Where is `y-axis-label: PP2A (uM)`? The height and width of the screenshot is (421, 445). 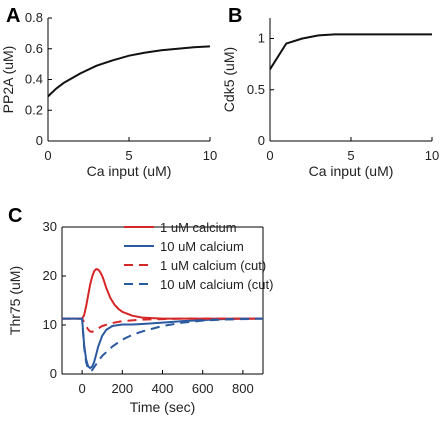 y-axis-label: PP2A (uM) is located at coordinates (8, 80).